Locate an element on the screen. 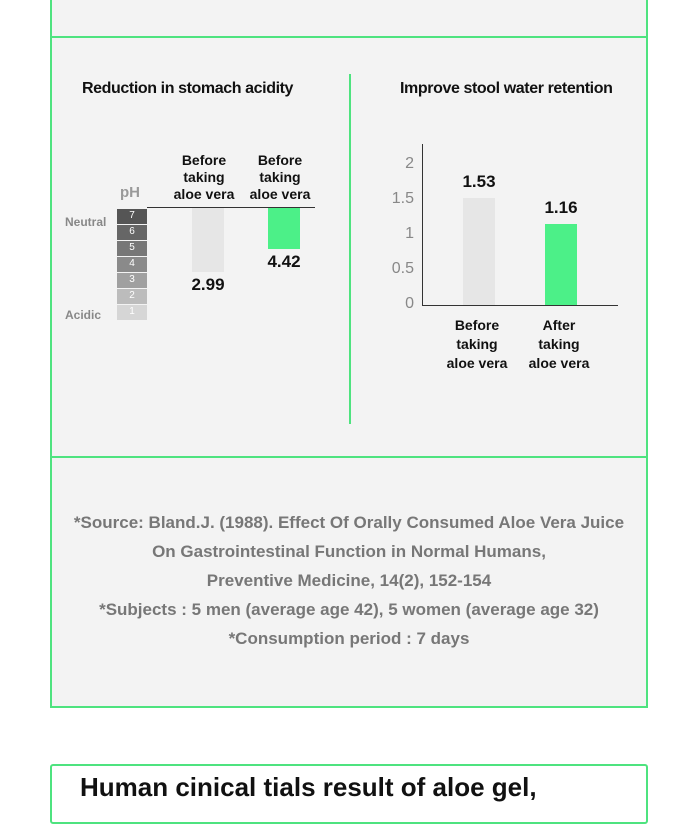 This screenshot has width=700, height=824. right-ytick-2: 2 is located at coordinates (409, 163).